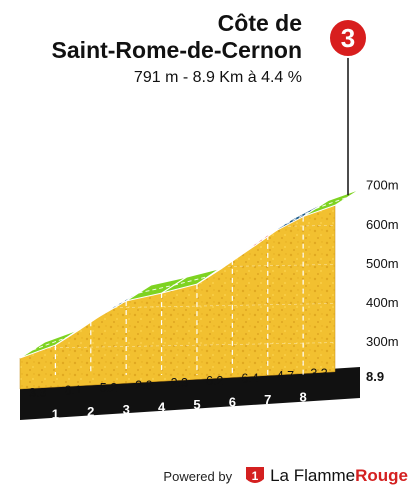 The width and height of the screenshot is (420, 497). I want to click on km-marker-label: 6, so click(232, 402).